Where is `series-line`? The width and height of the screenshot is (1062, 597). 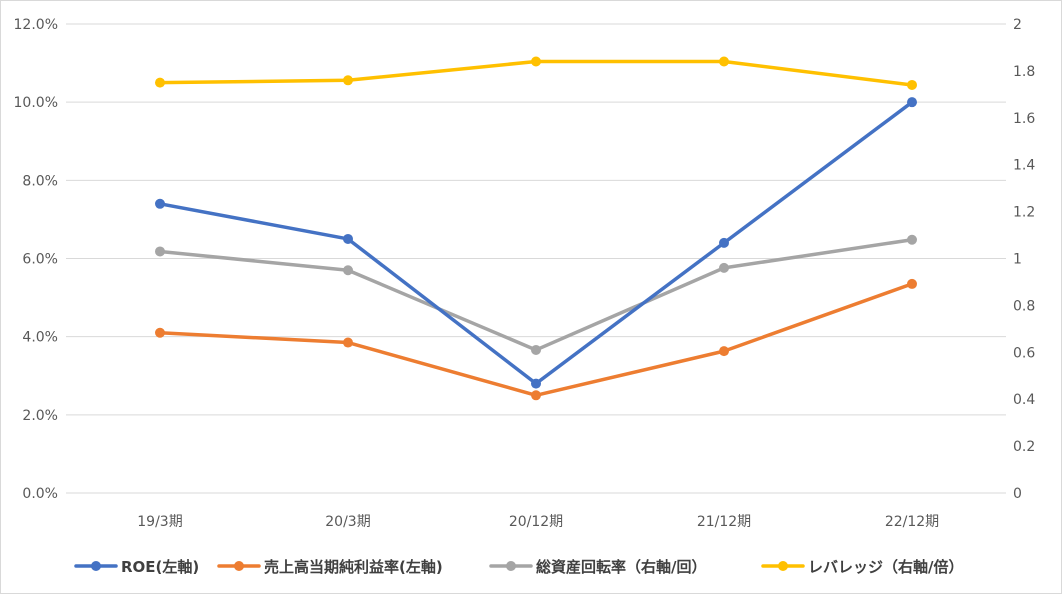 series-line is located at coordinates (536, 294).